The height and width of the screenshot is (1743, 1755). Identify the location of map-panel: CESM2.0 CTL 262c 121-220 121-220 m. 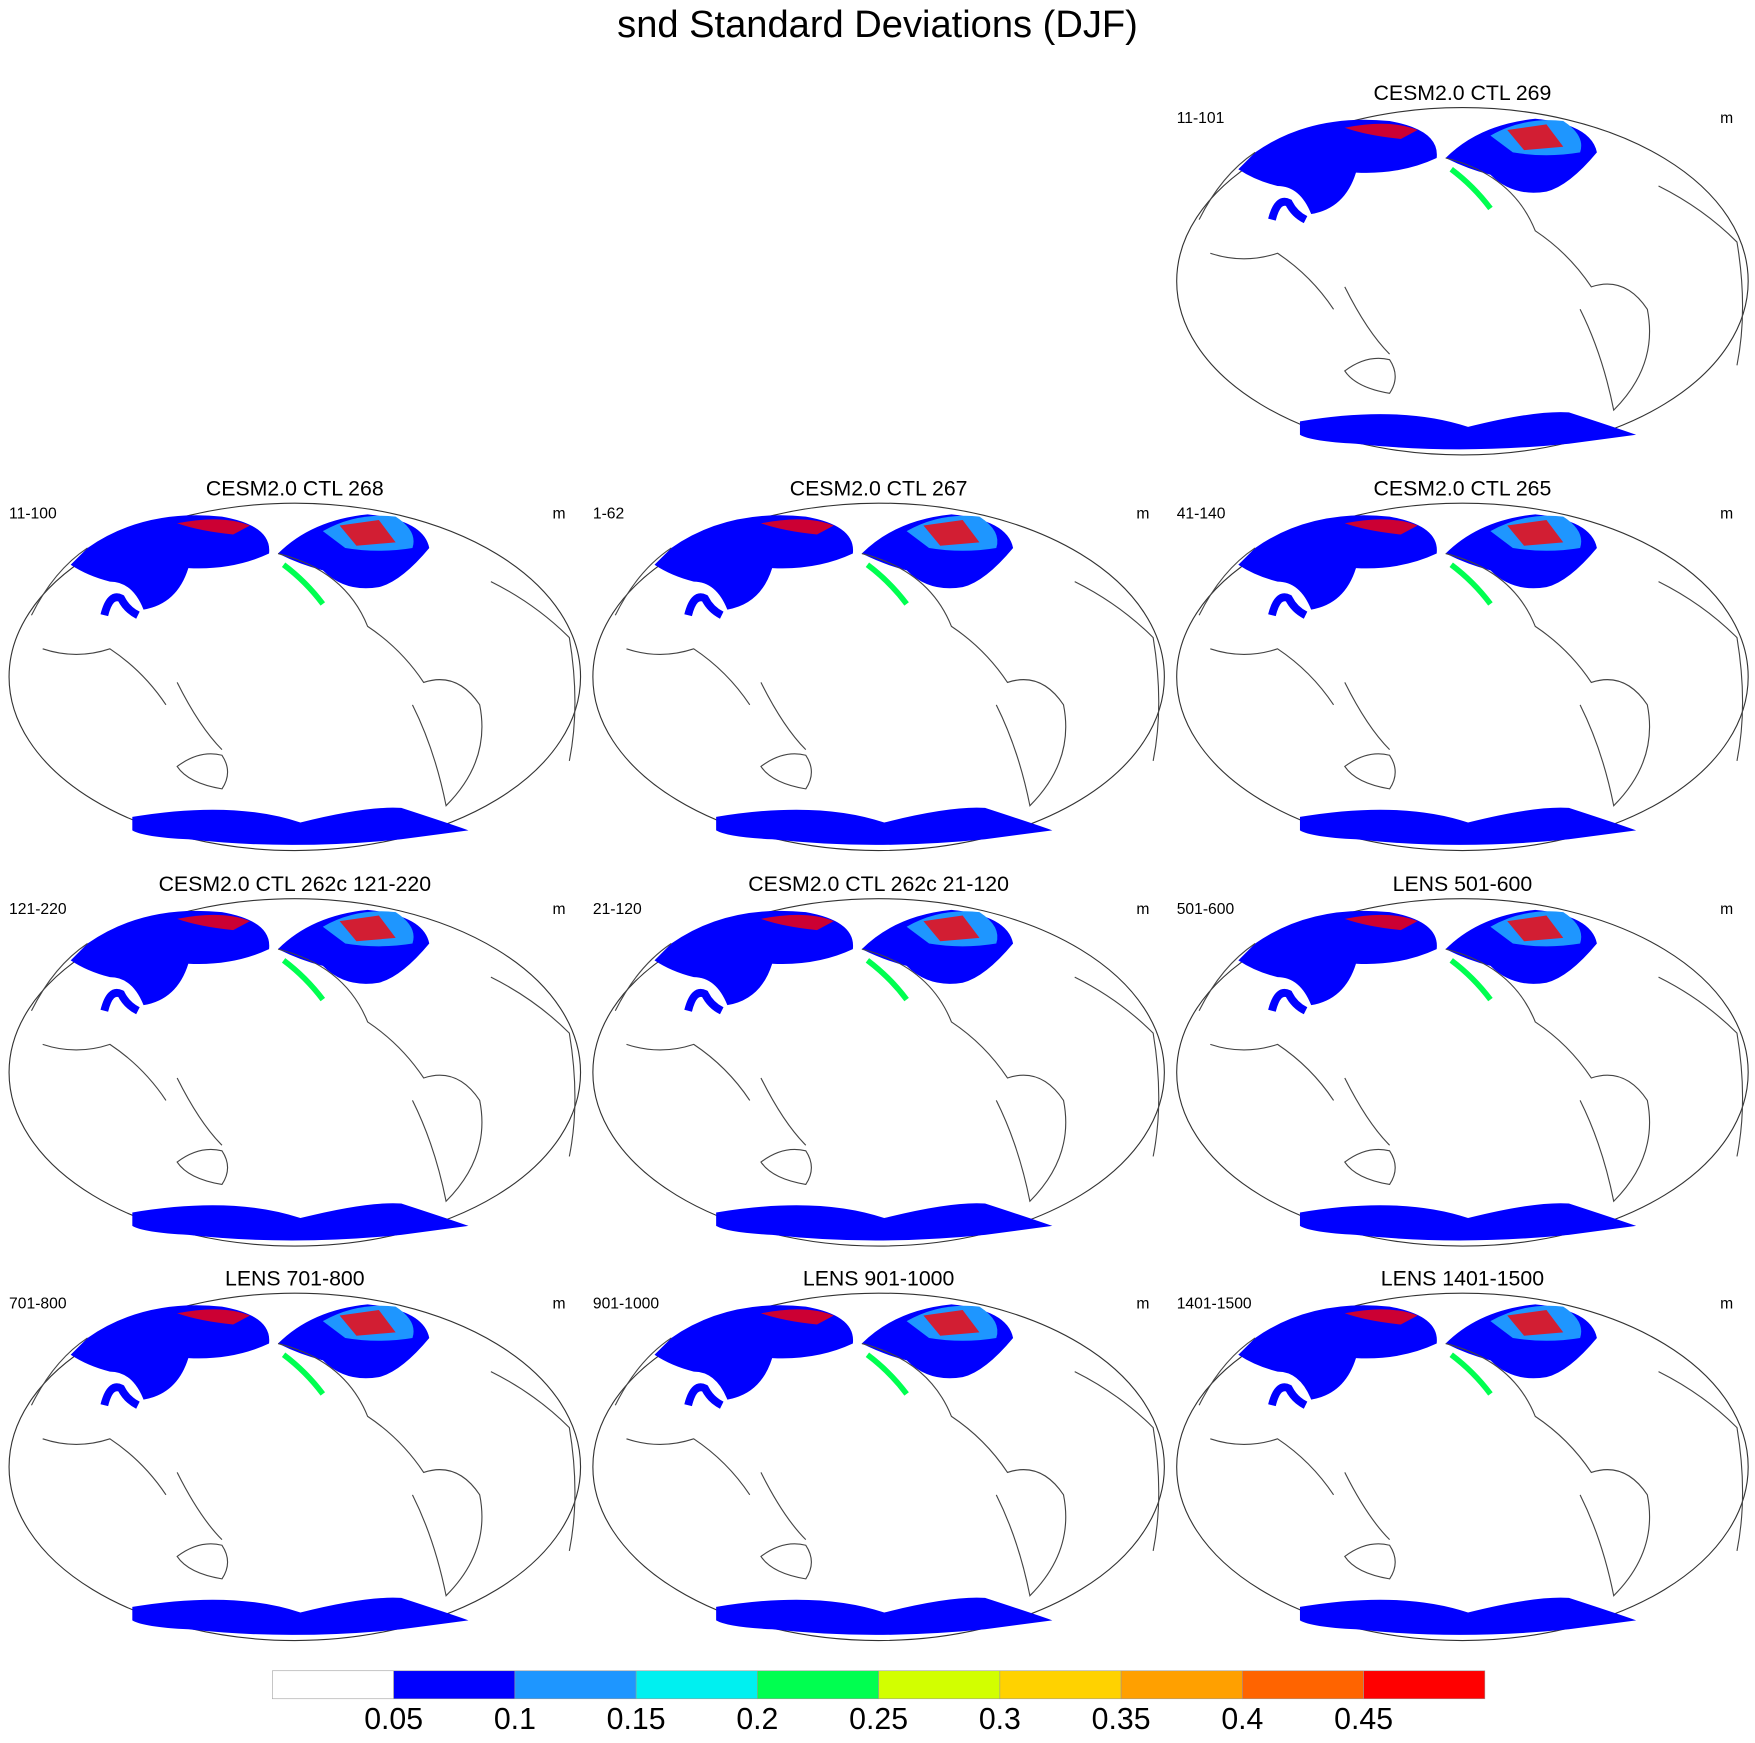
(294, 1059).